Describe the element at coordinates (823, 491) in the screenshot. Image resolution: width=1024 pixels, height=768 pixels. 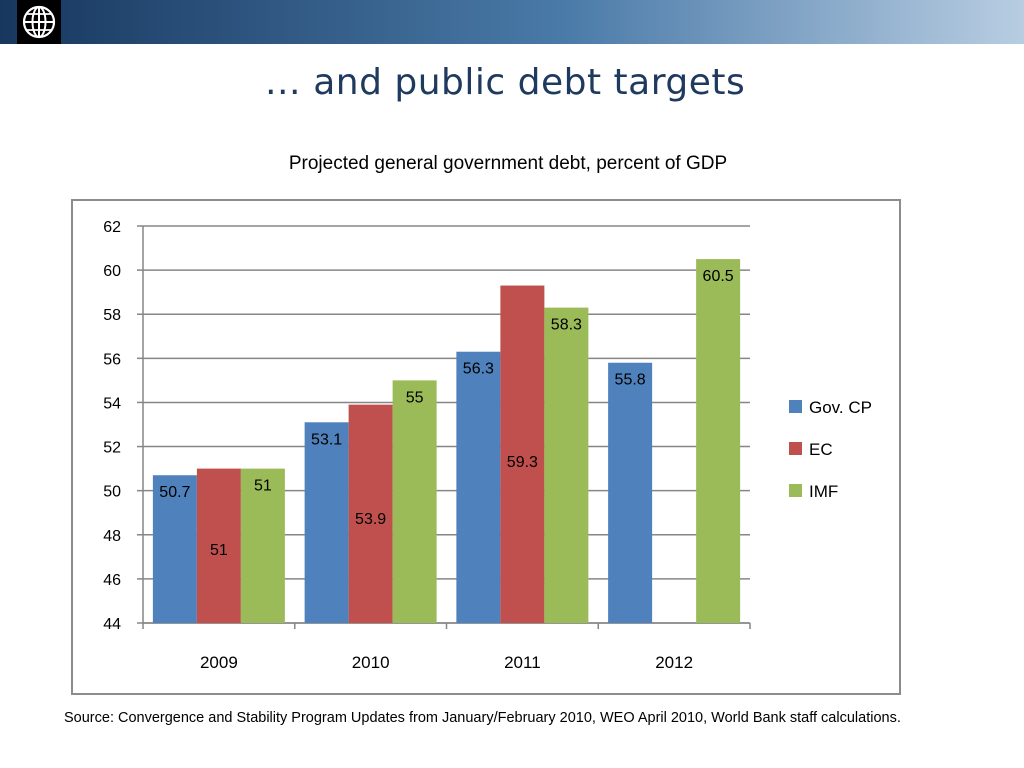
I see `legend-label: IMF` at that location.